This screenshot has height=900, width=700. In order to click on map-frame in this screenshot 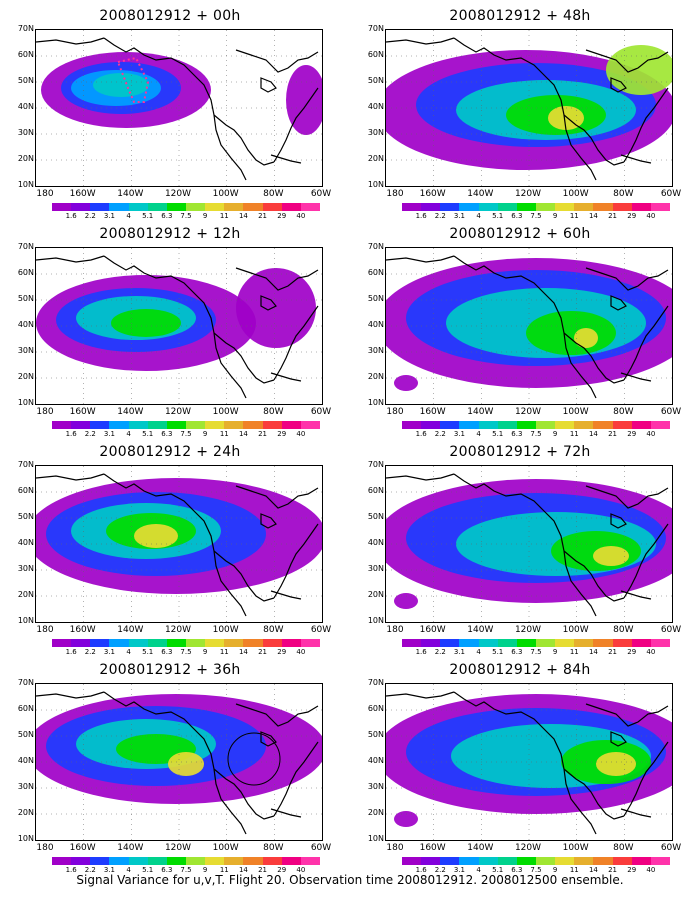, I will do `click(179, 544)`.